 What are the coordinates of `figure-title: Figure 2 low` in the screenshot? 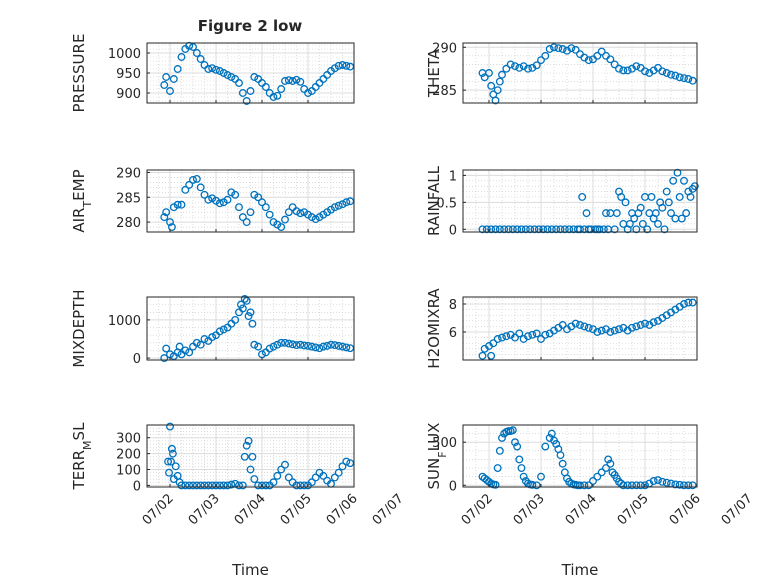 It's located at (250, 26).